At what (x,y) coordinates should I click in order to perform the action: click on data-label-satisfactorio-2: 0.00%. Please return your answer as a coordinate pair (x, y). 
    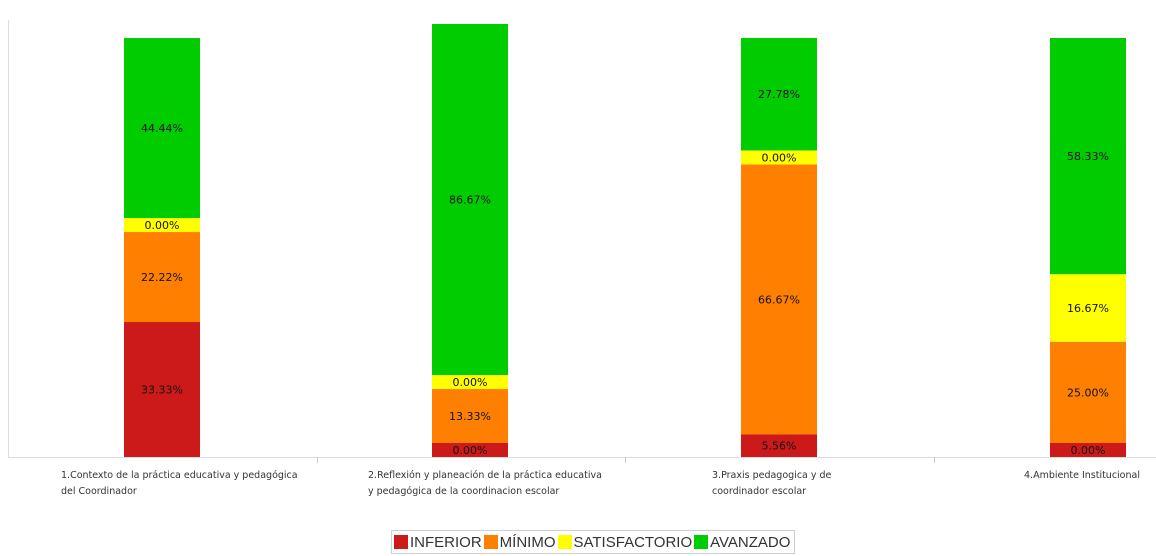
    Looking at the image, I should click on (470, 382).